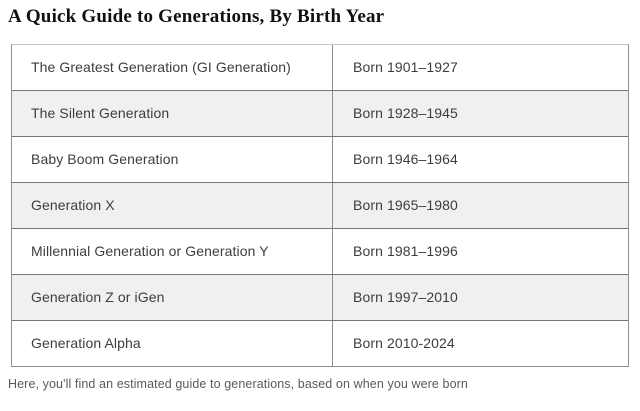 Image resolution: width=640 pixels, height=411 pixels. What do you see at coordinates (172, 343) in the screenshot?
I see `generation-cell: Generation Alpha` at bounding box center [172, 343].